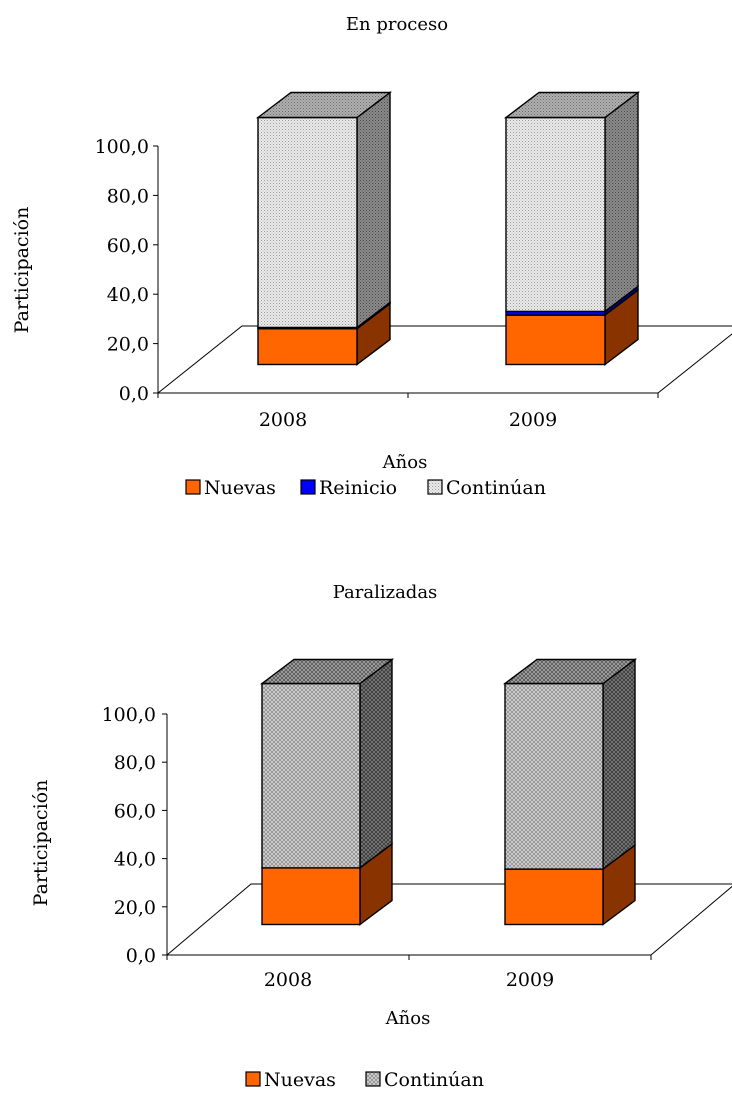 Image resolution: width=732 pixels, height=1096 pixels. I want to click on legend: Nuevas Continúan, so click(364, 1080).